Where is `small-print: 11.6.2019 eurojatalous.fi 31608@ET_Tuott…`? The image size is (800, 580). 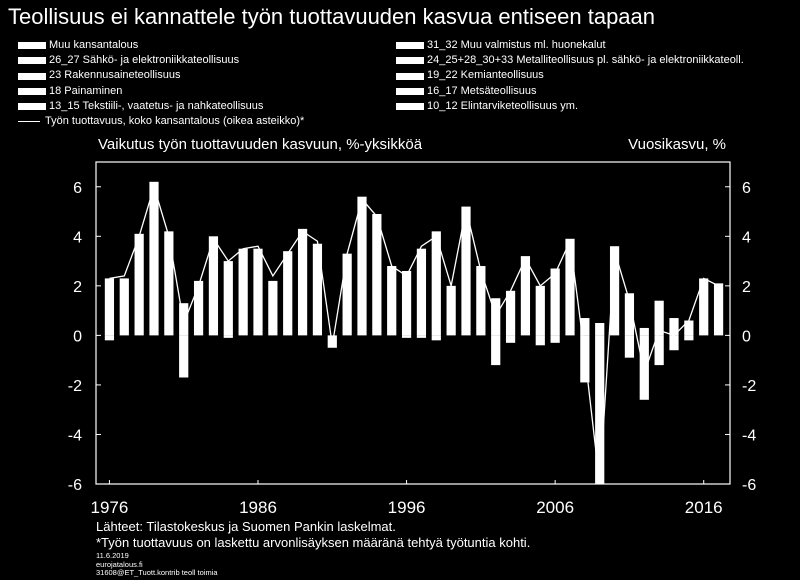 small-print: 11.6.2019 eurojatalous.fi 31608@ET_Tuott… is located at coordinates (157, 564).